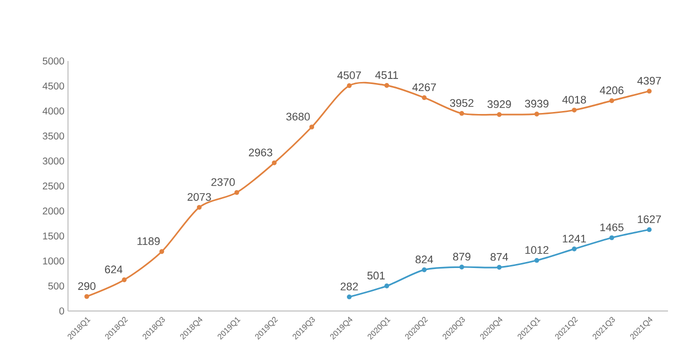 This screenshot has height=359, width=692. Describe the element at coordinates (53, 161) in the screenshot. I see `y-tick-label: 3000` at that location.